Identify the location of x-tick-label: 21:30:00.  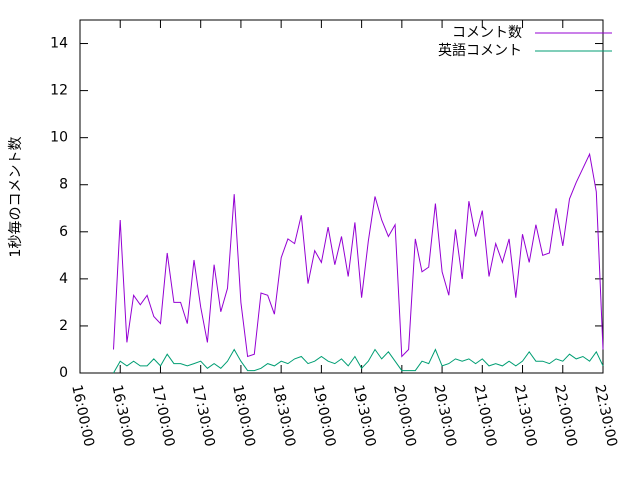
(525, 415).